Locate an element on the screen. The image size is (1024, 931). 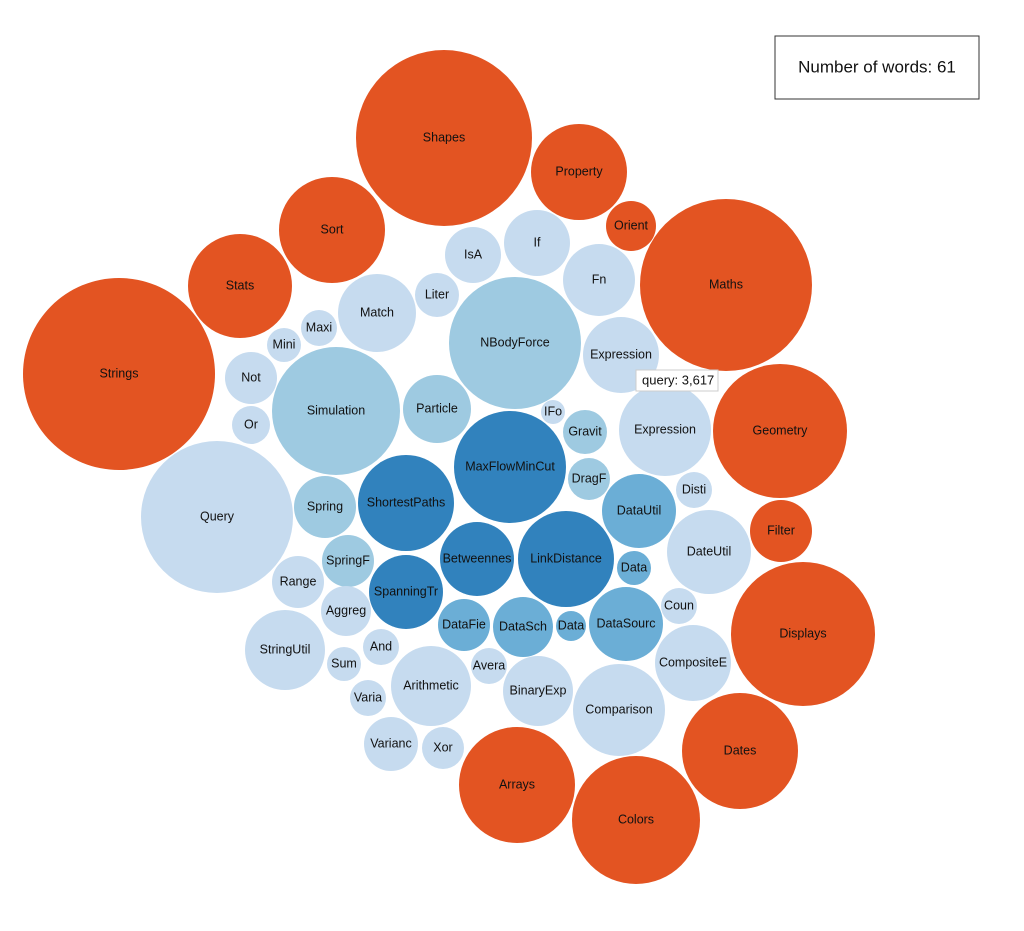
bubble-label: Arithmetic is located at coordinates (431, 685).